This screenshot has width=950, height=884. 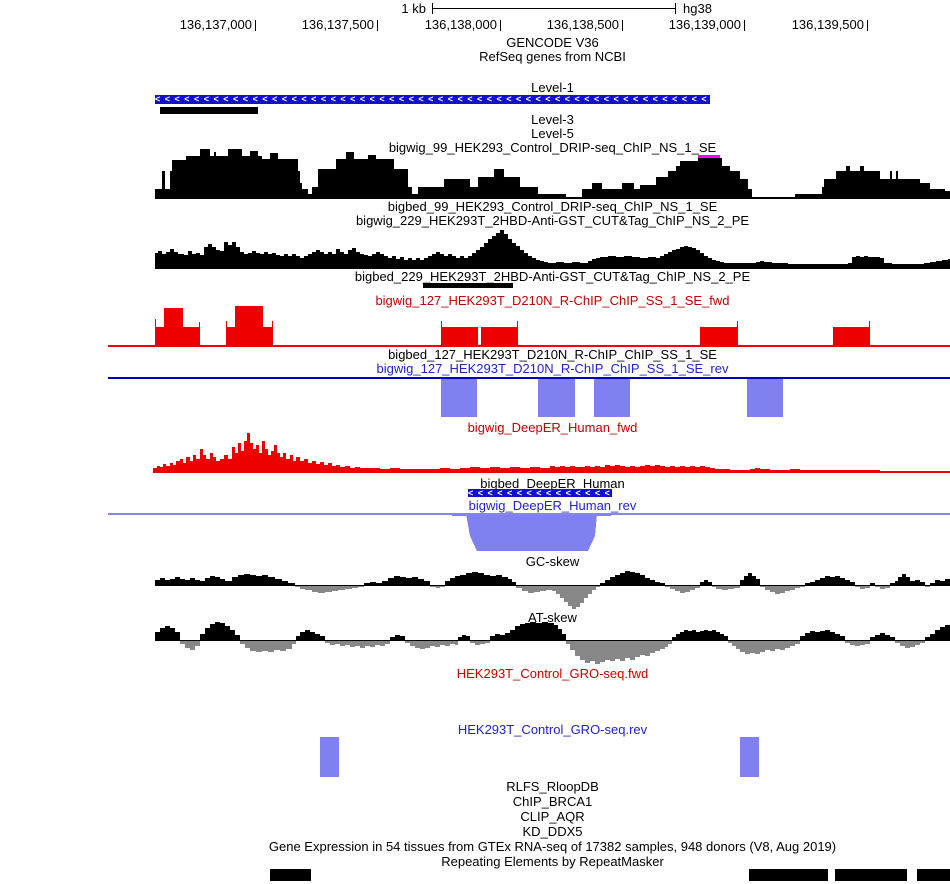 What do you see at coordinates (209, 110) in the screenshot?
I see `level1-exon-bar` at bounding box center [209, 110].